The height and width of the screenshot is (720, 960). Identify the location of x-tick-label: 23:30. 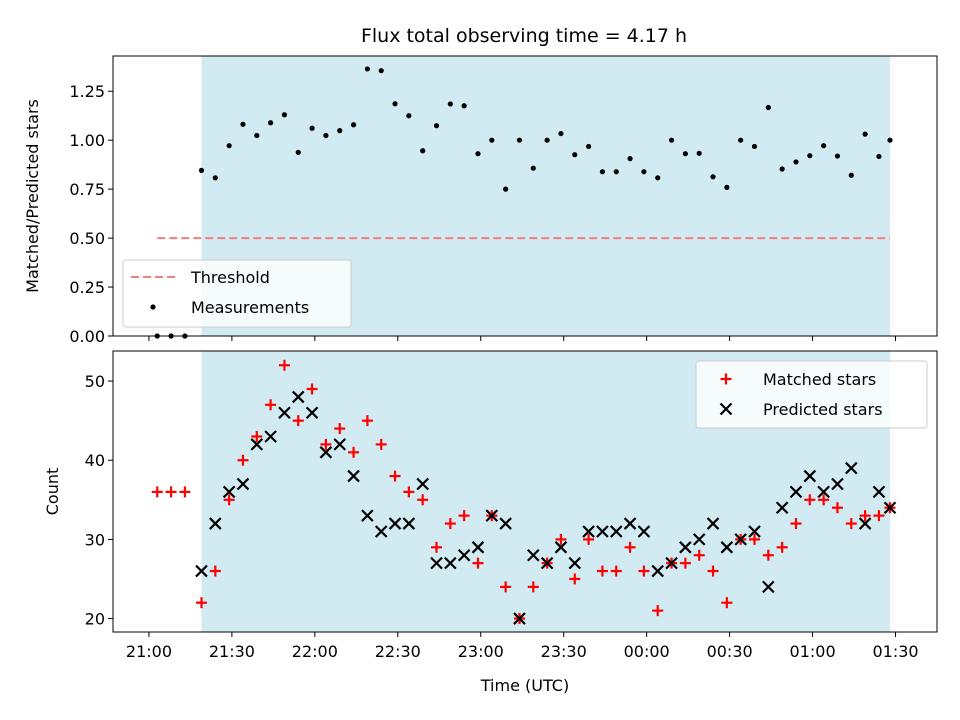
(564, 651).